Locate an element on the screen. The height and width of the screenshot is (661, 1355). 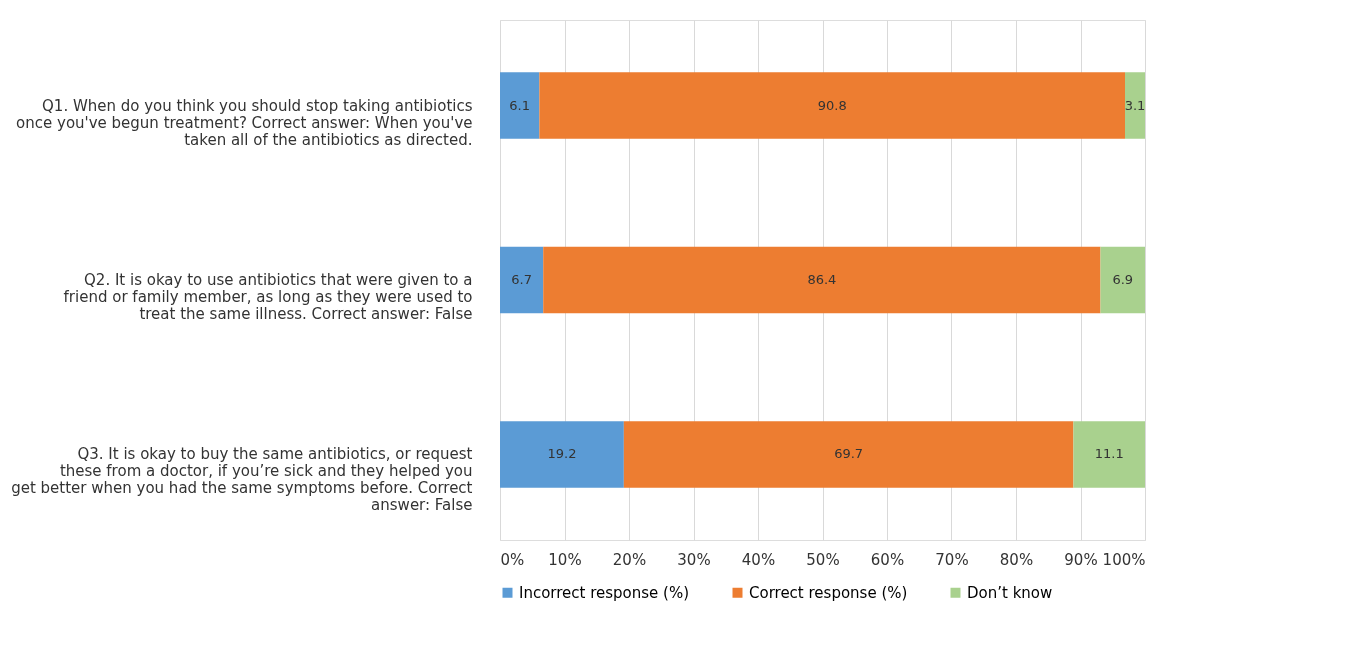
x-tick-label: 90% is located at coordinates (1081, 559).